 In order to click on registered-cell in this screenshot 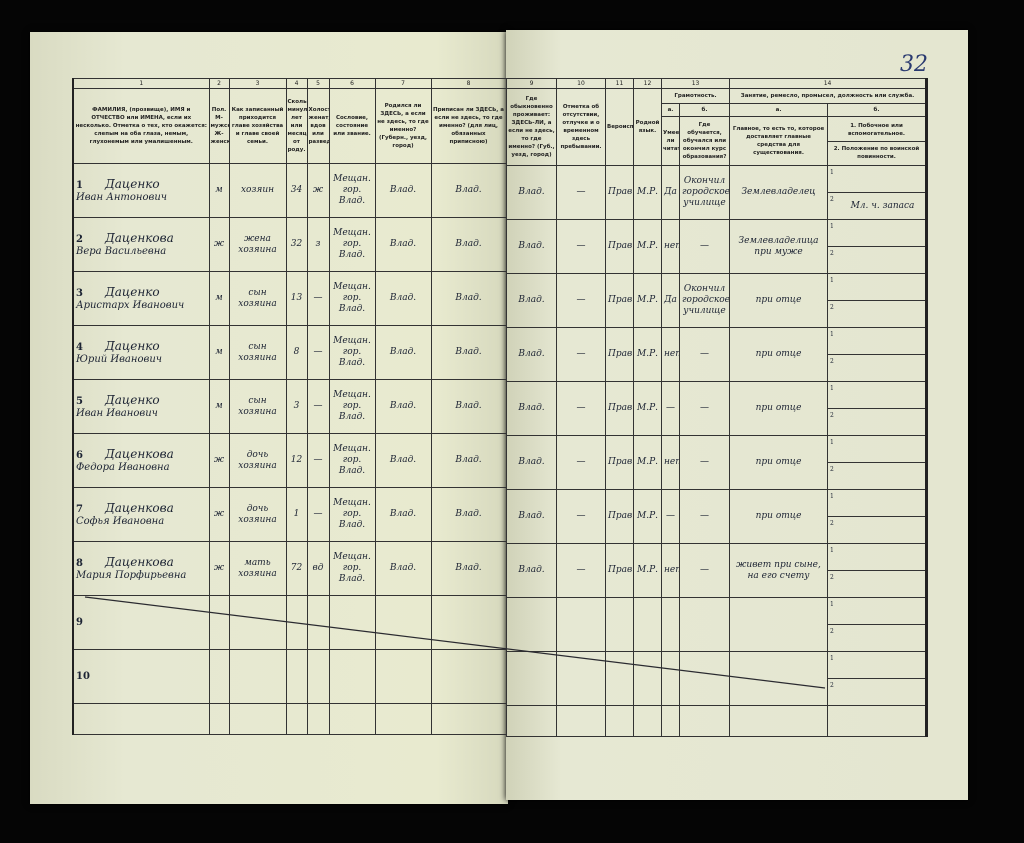, I will do `click(468, 676)`.